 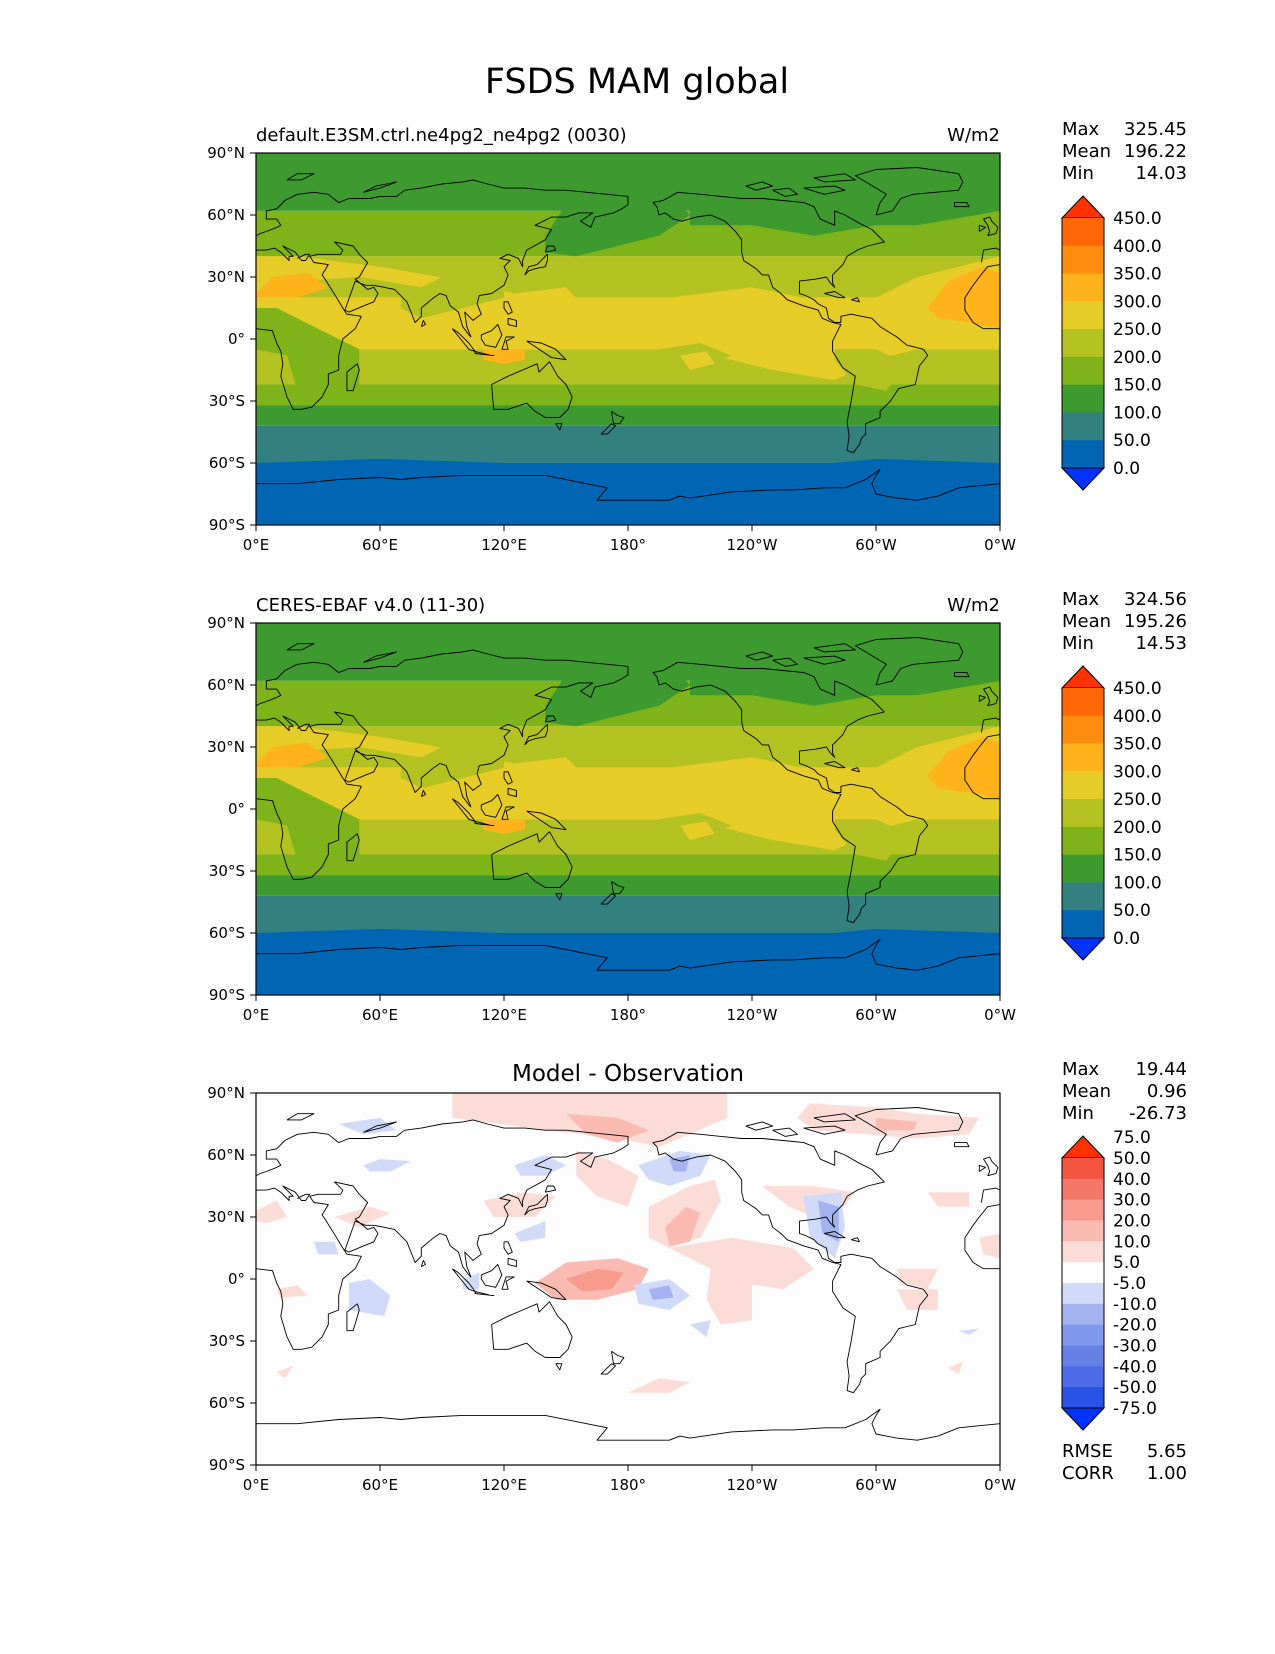 I want to click on colorbar-label: 400.0, so click(x=1137, y=717).